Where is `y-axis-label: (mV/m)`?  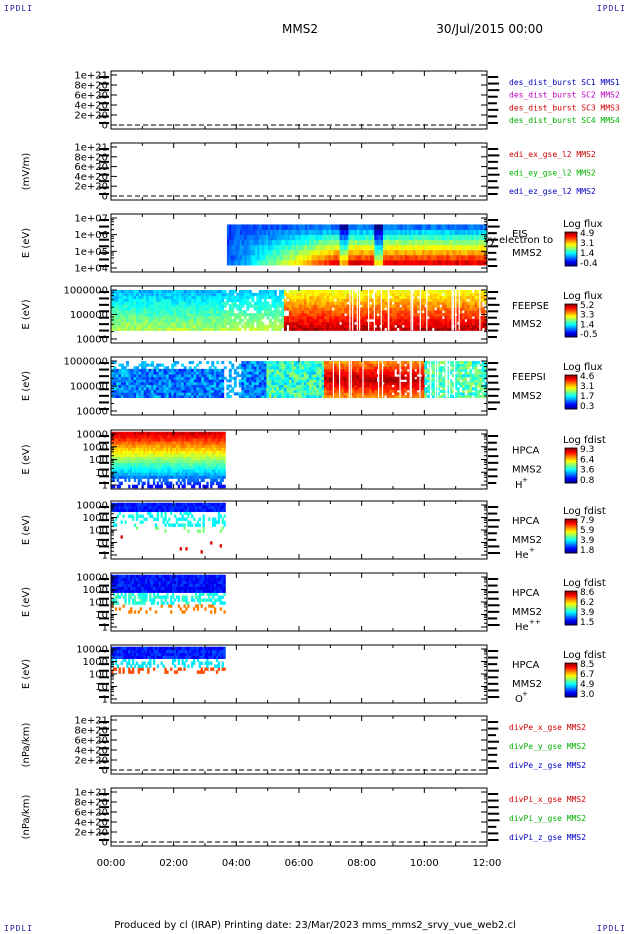 y-axis-label: (mV/m) is located at coordinates (26, 172).